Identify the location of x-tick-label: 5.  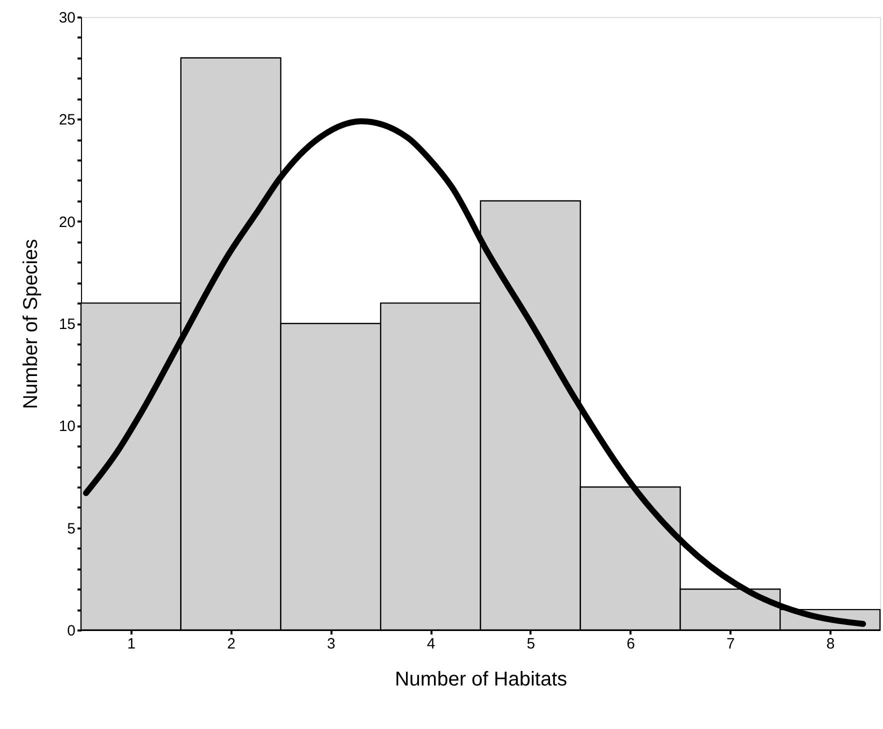
(531, 644).